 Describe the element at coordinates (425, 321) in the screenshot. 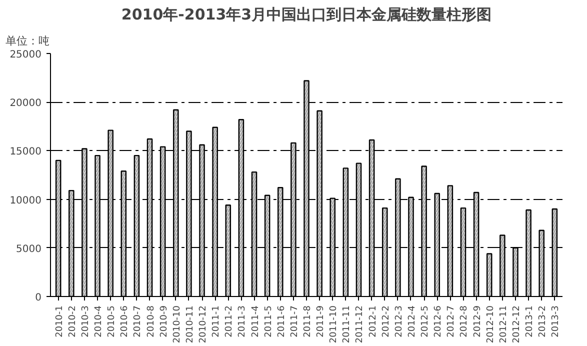

I see `x-tick-label: 2012-5` at that location.